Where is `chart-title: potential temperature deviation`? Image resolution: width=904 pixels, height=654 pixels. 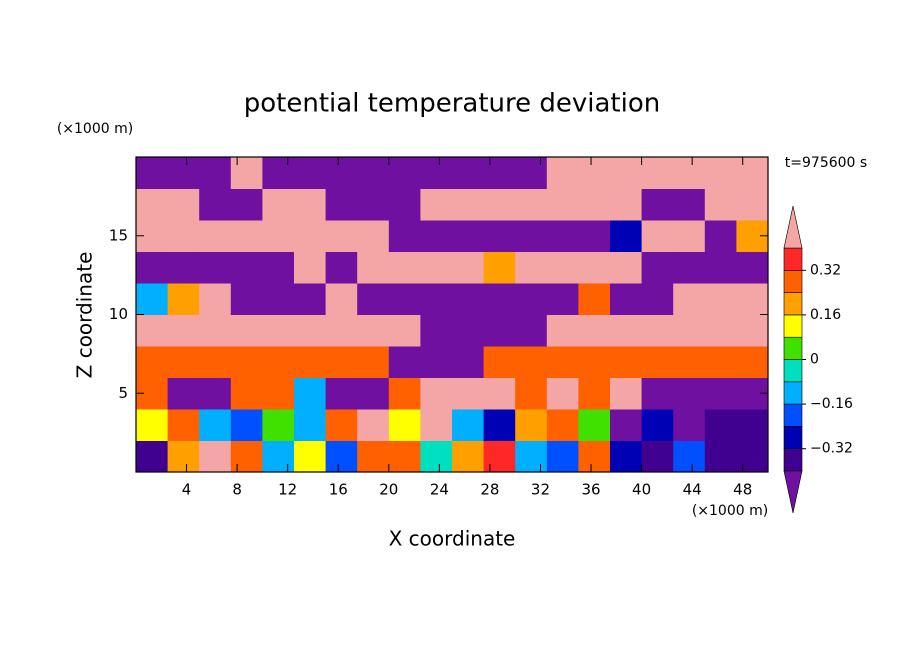
chart-title: potential temperature deviation is located at coordinates (452, 104).